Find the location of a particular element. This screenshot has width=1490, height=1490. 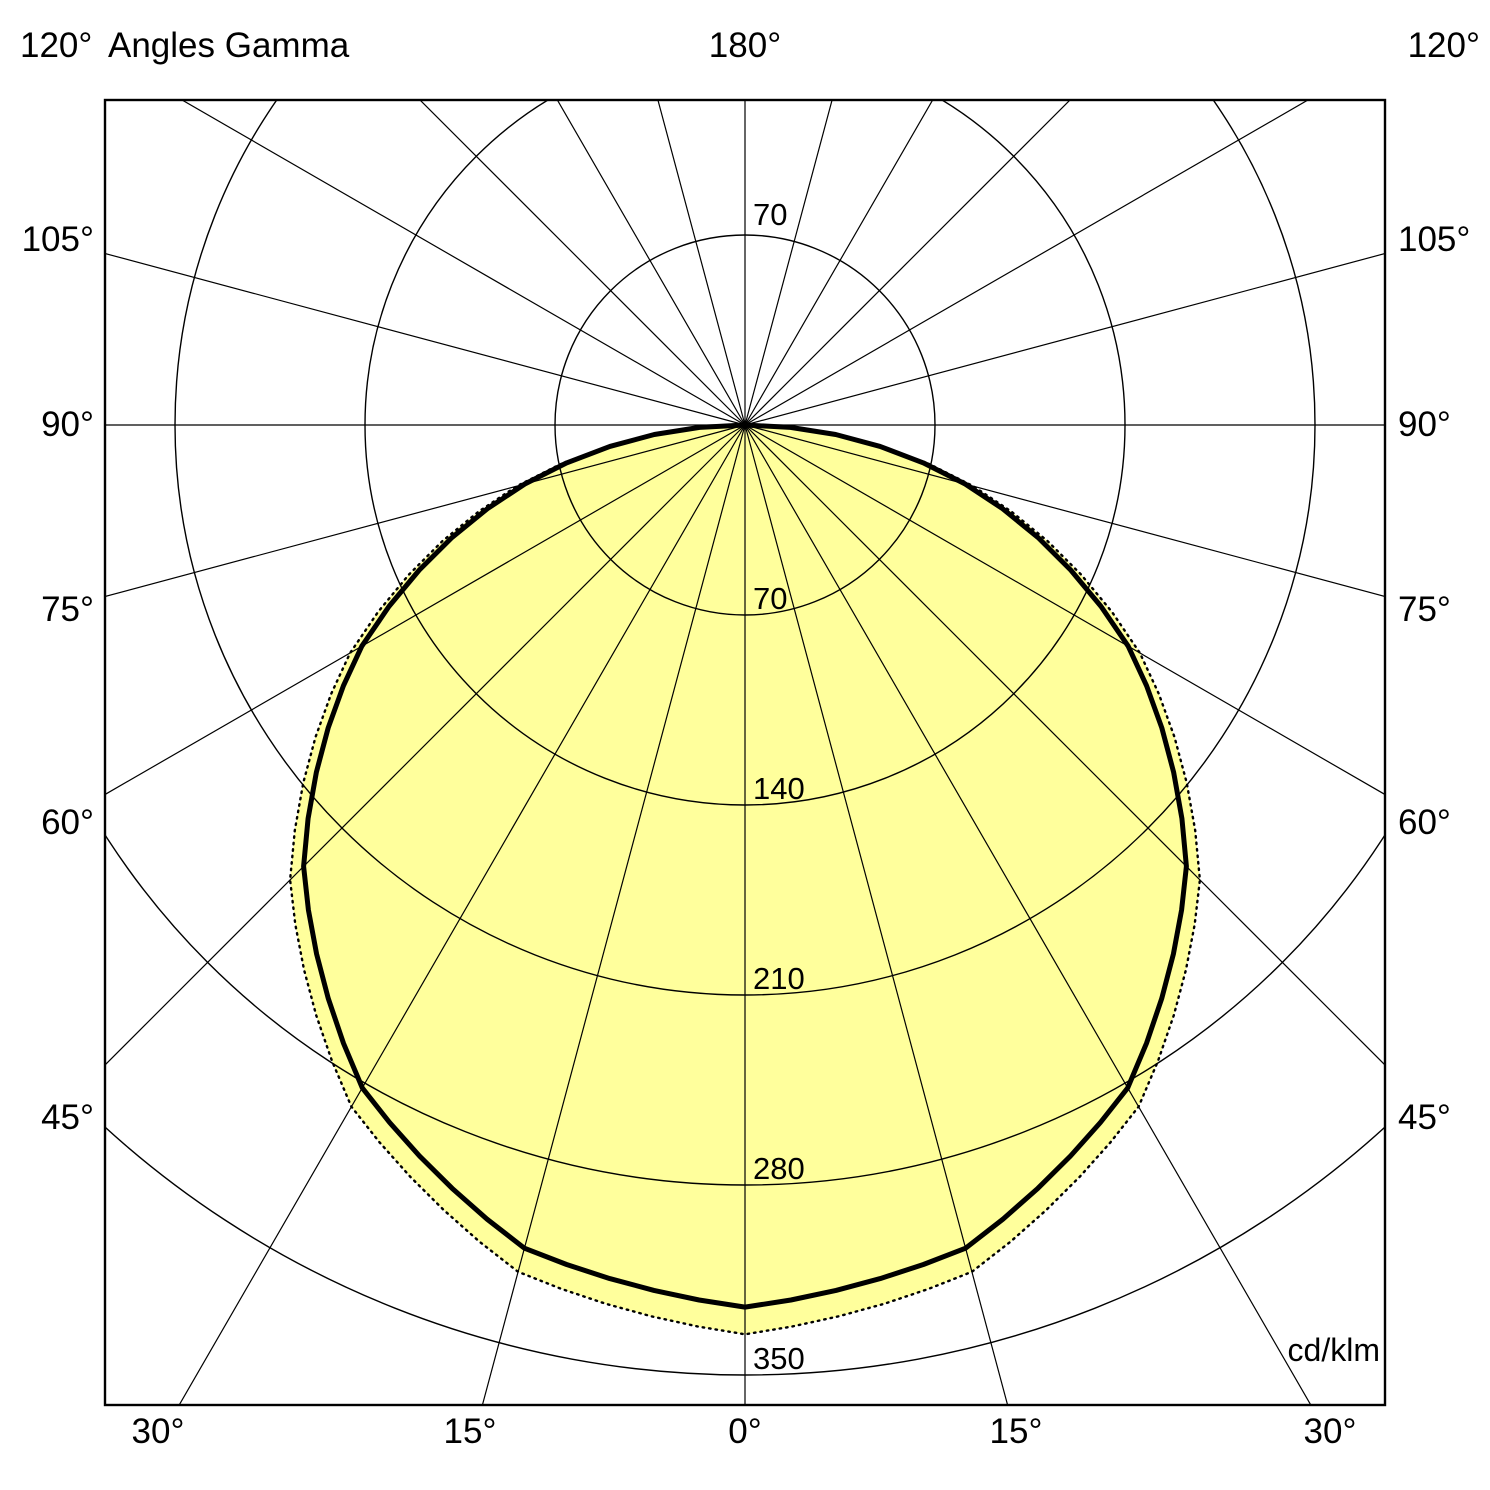

top-left-gamma-label: 120° is located at coordinates (56, 45).